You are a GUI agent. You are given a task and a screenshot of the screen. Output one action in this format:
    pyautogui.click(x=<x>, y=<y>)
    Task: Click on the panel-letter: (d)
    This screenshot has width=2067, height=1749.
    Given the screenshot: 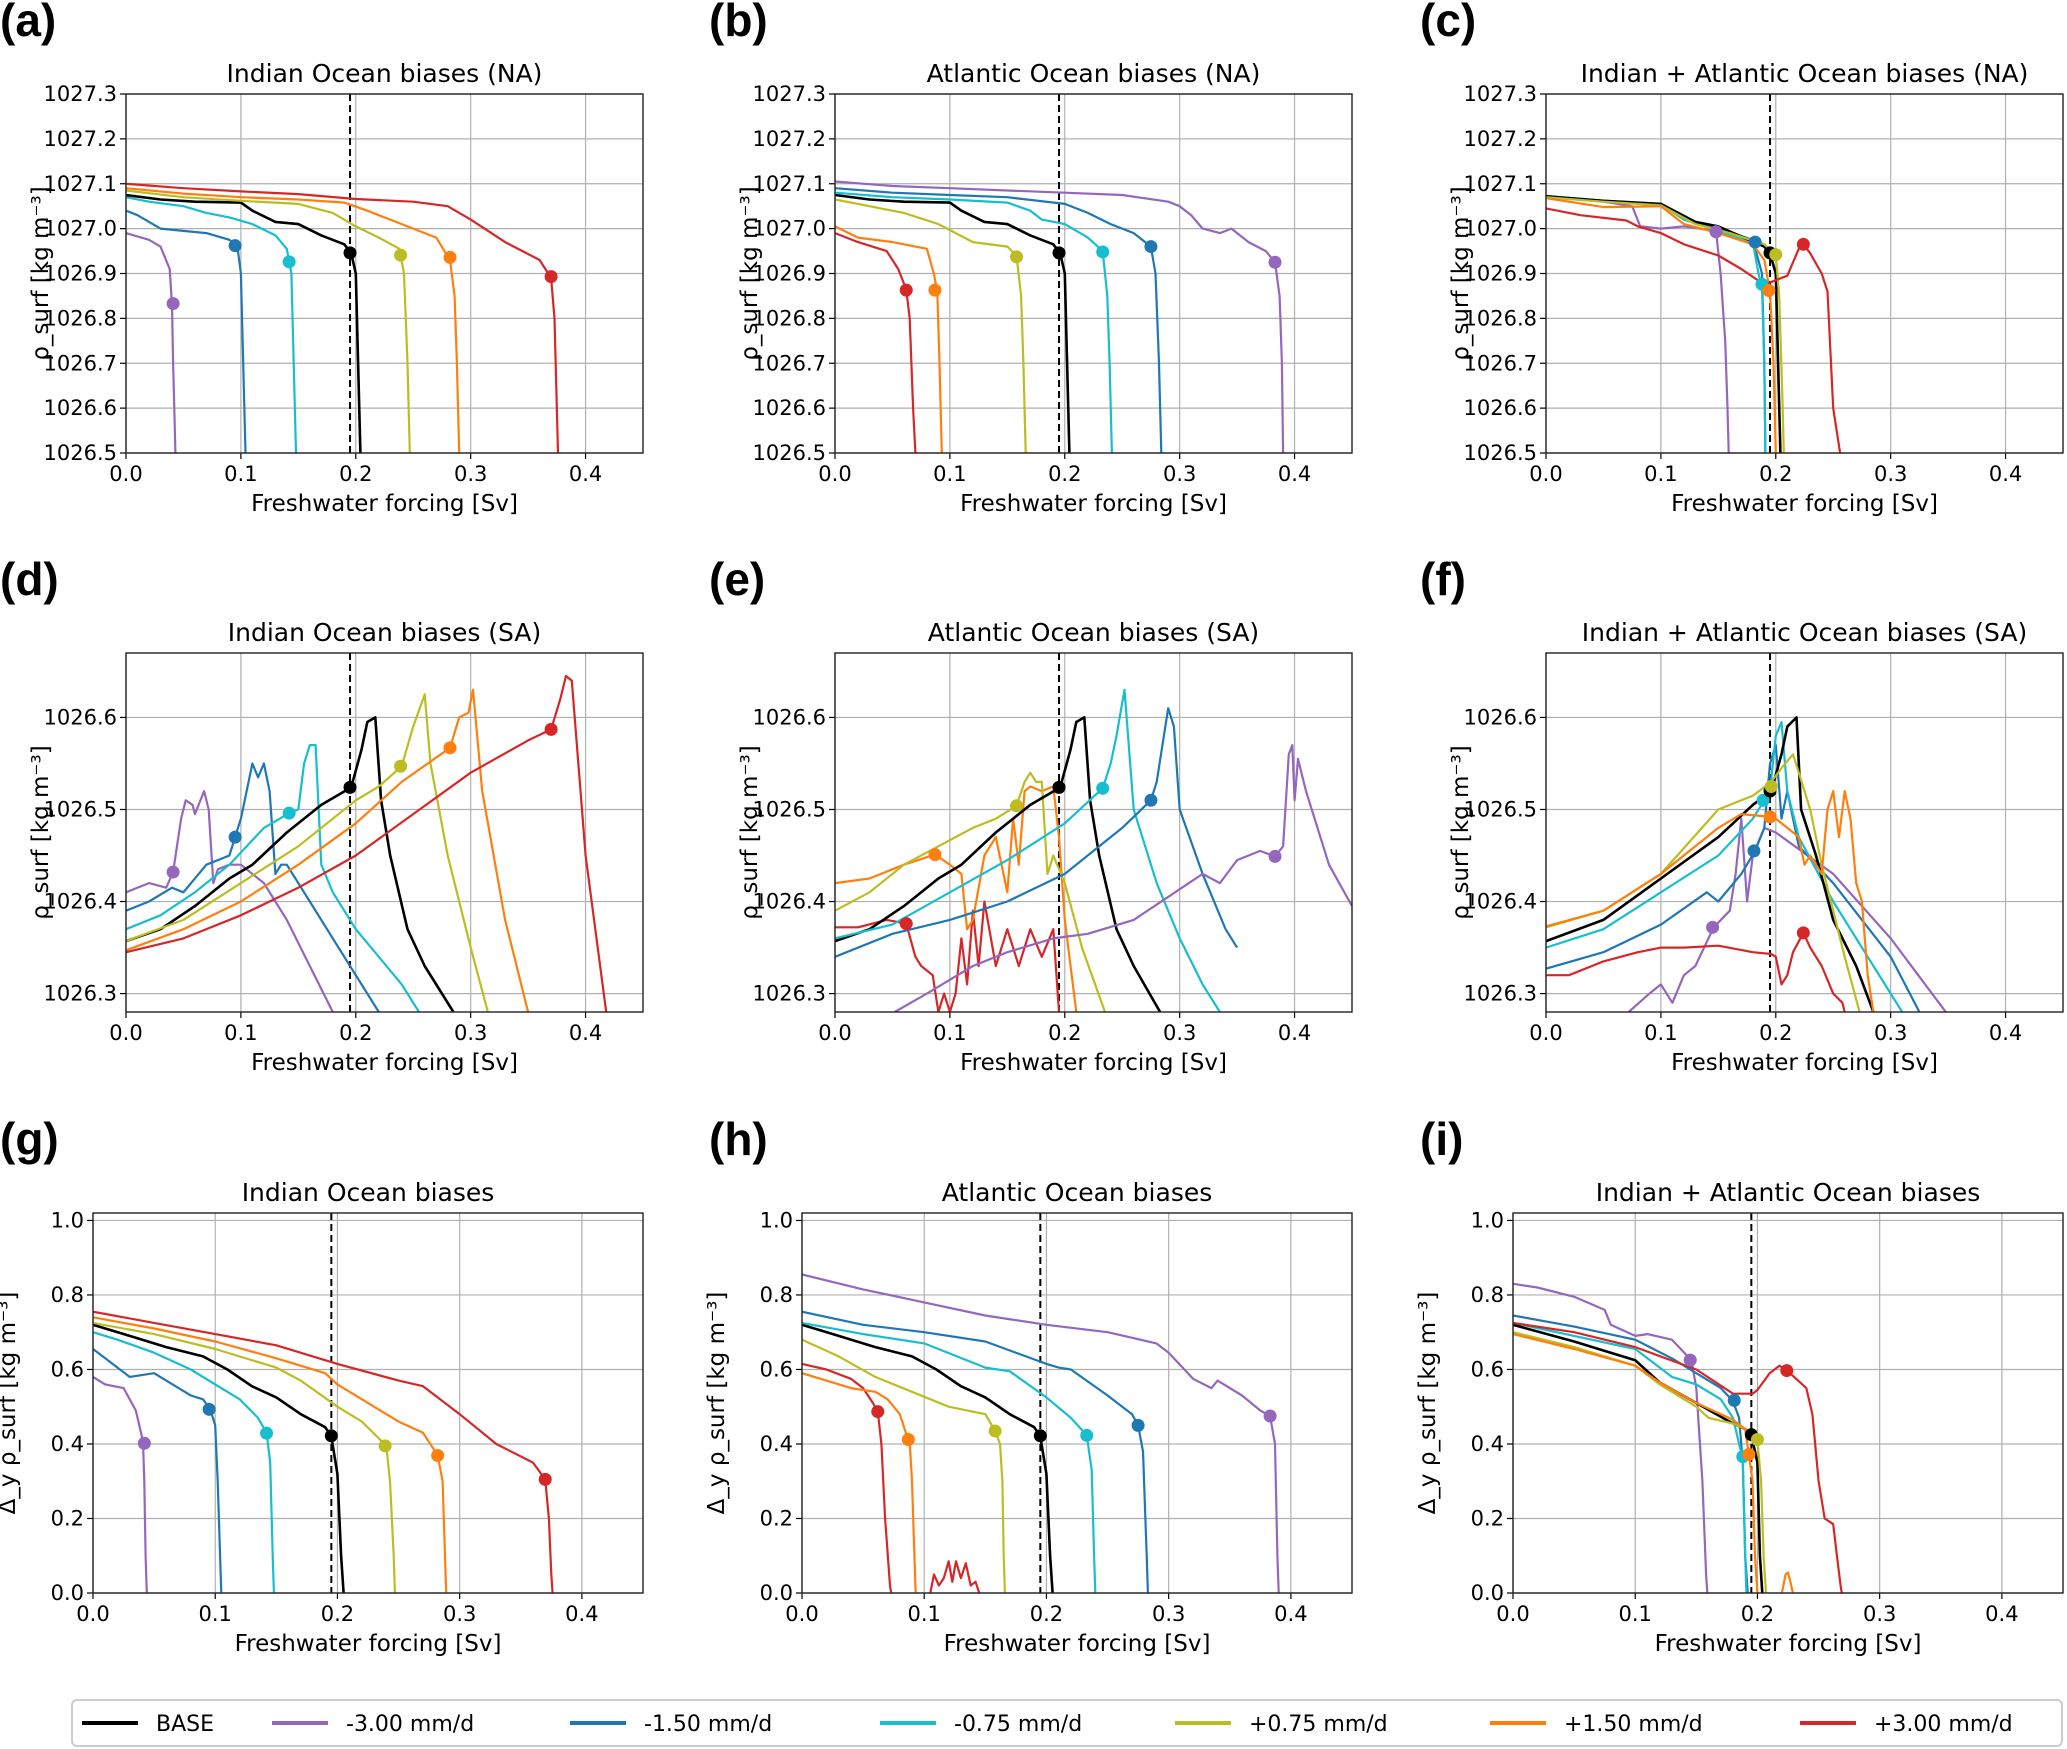 What is the action you would take?
    pyautogui.click(x=29, y=579)
    